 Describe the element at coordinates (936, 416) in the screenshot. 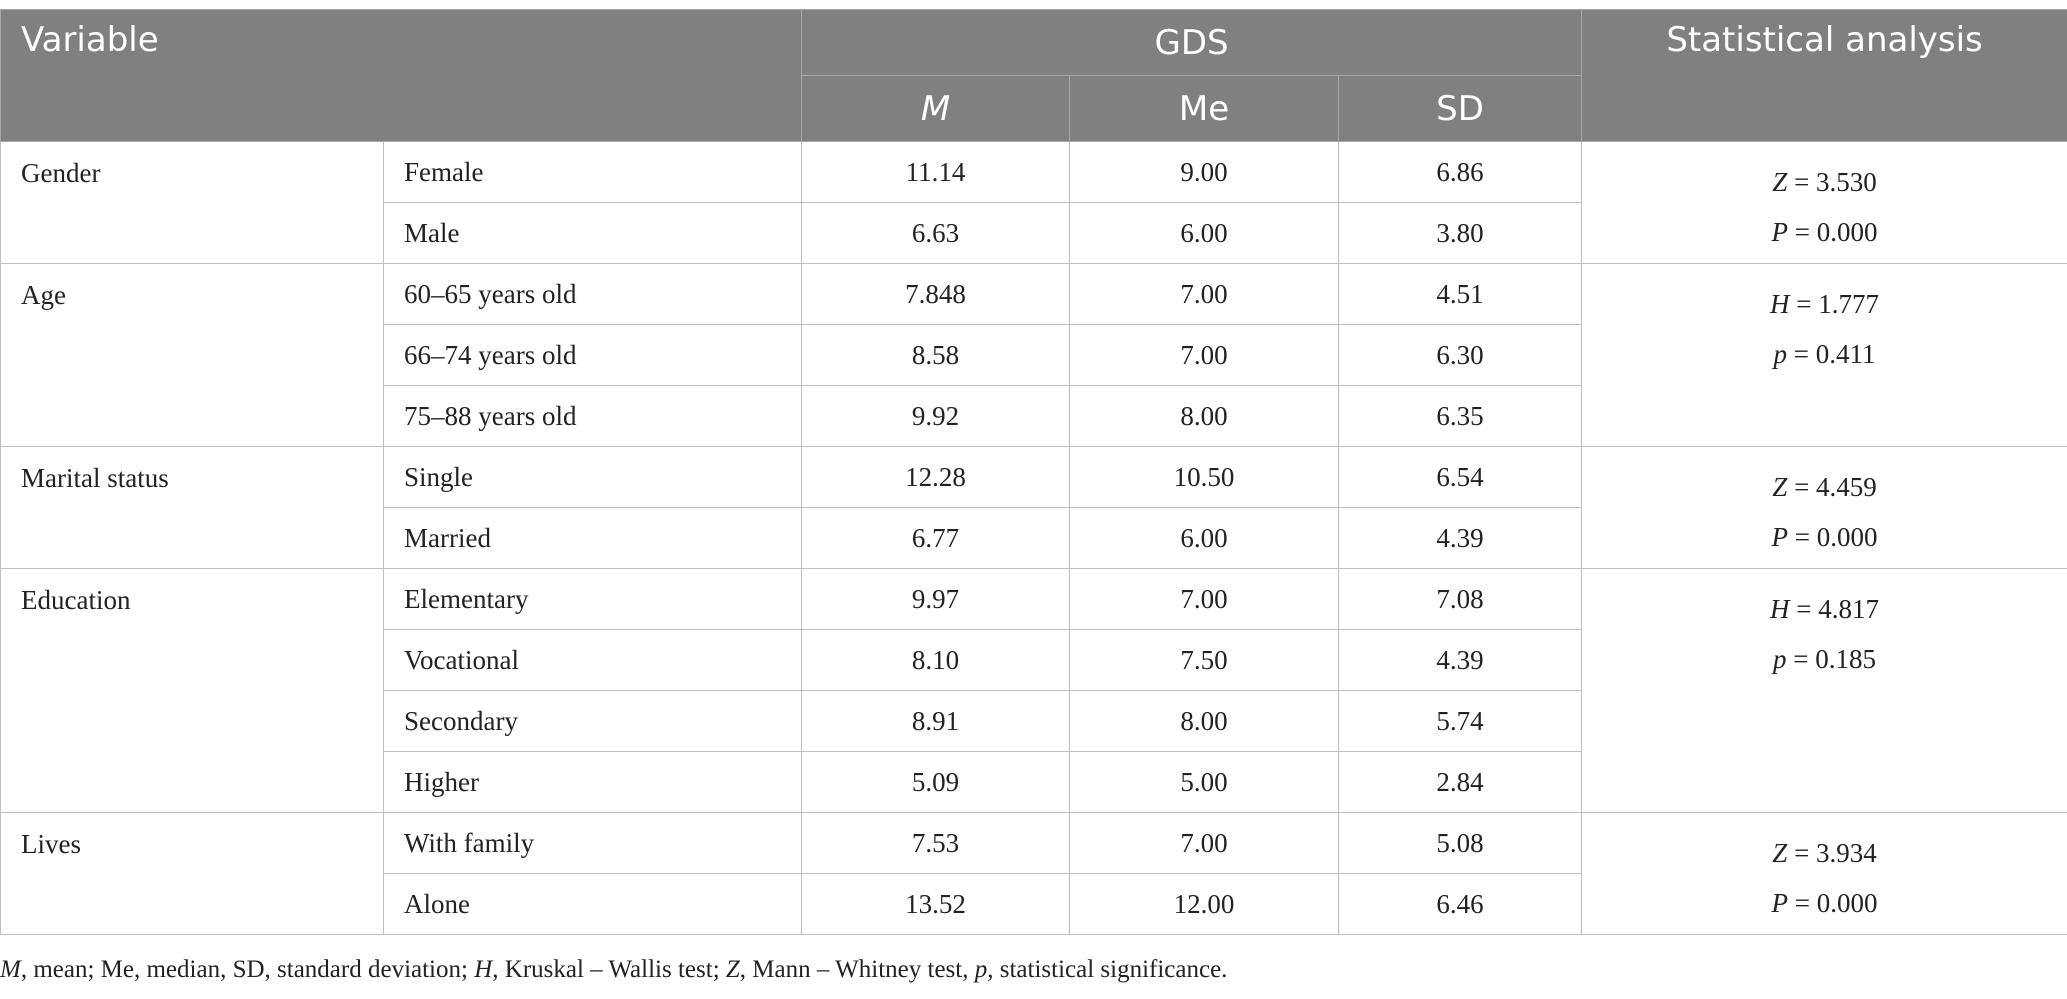

I see `mean-cell: 9.92` at that location.